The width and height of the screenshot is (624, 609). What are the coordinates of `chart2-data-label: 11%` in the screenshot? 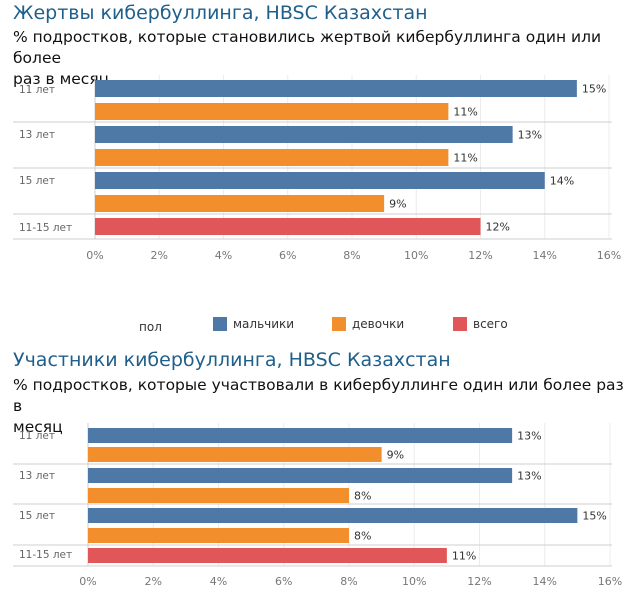 It's located at (464, 556).